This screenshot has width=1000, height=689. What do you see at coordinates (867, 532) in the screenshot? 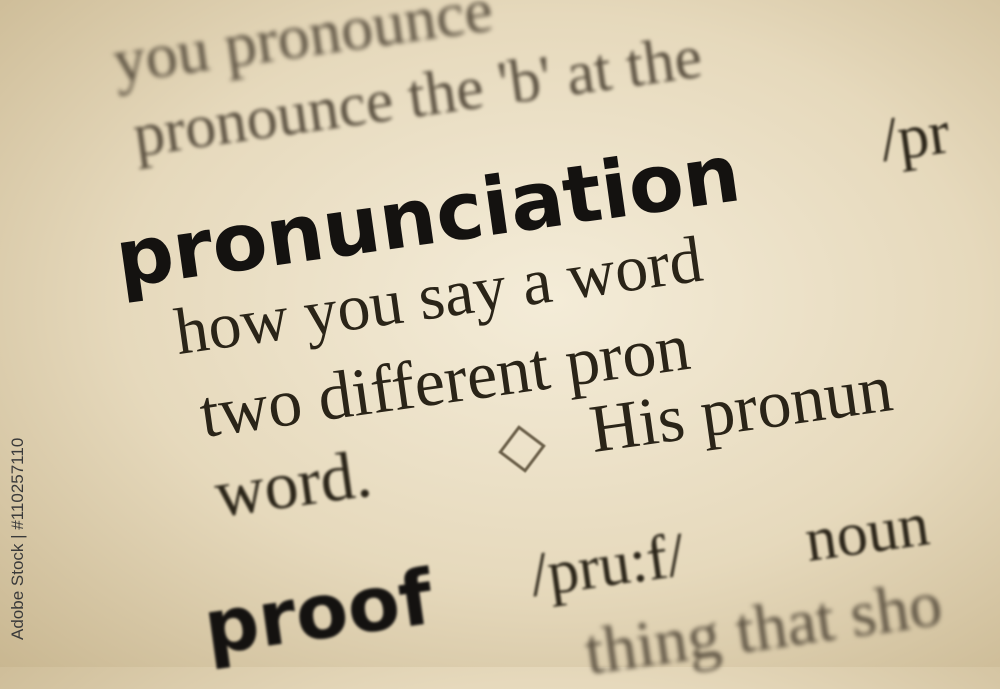
I see `part-of-speech: noun` at bounding box center [867, 532].